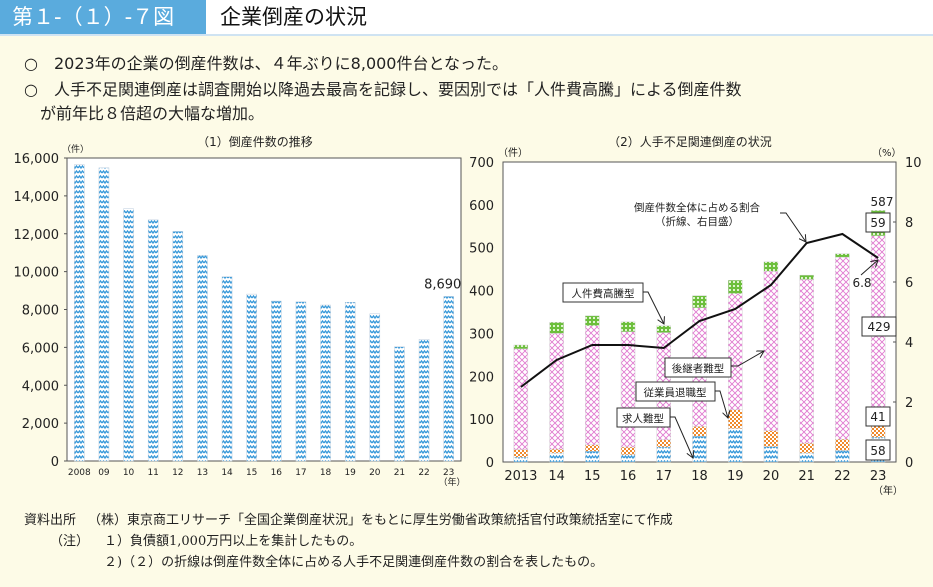  Describe the element at coordinates (690, 141) in the screenshot. I see `chart2-title: （2）人手不足関連倒産の状況` at that location.